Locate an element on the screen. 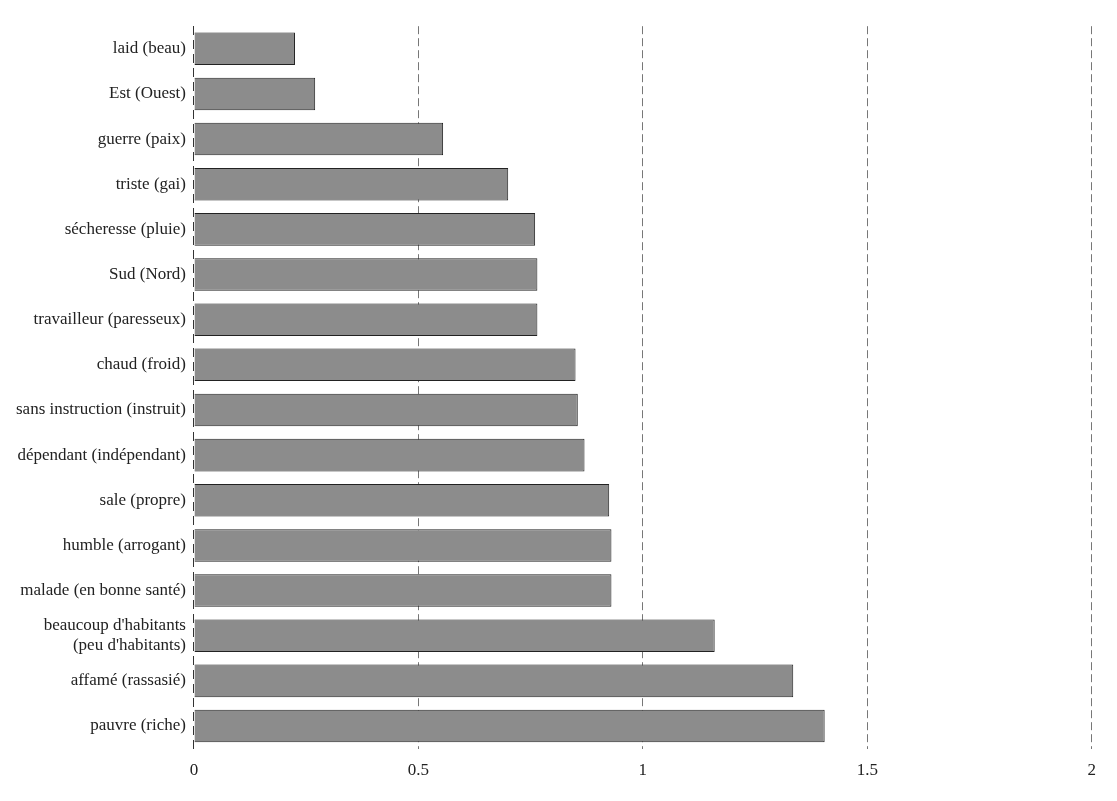  y-tick-label: guerre (paix) is located at coordinates (141, 138).